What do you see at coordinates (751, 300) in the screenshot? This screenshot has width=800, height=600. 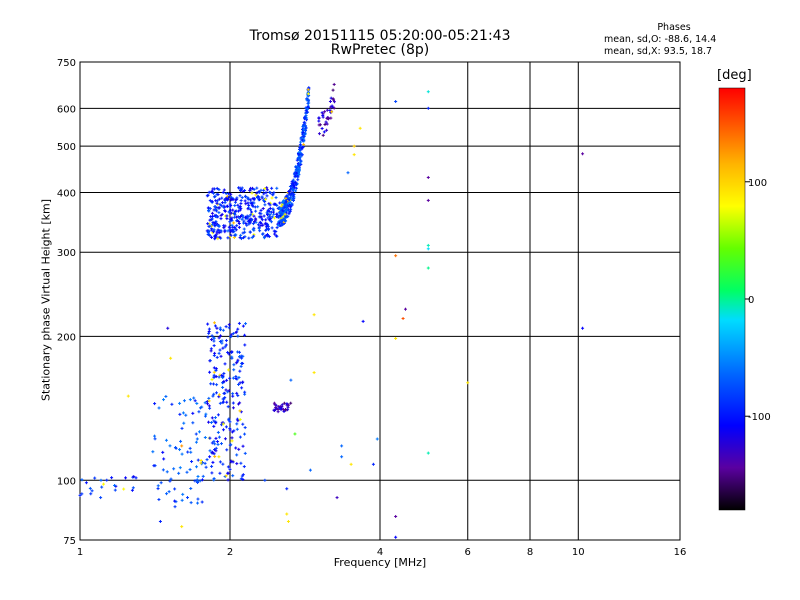 I see `colorbar-tick-label: 0` at bounding box center [751, 300].